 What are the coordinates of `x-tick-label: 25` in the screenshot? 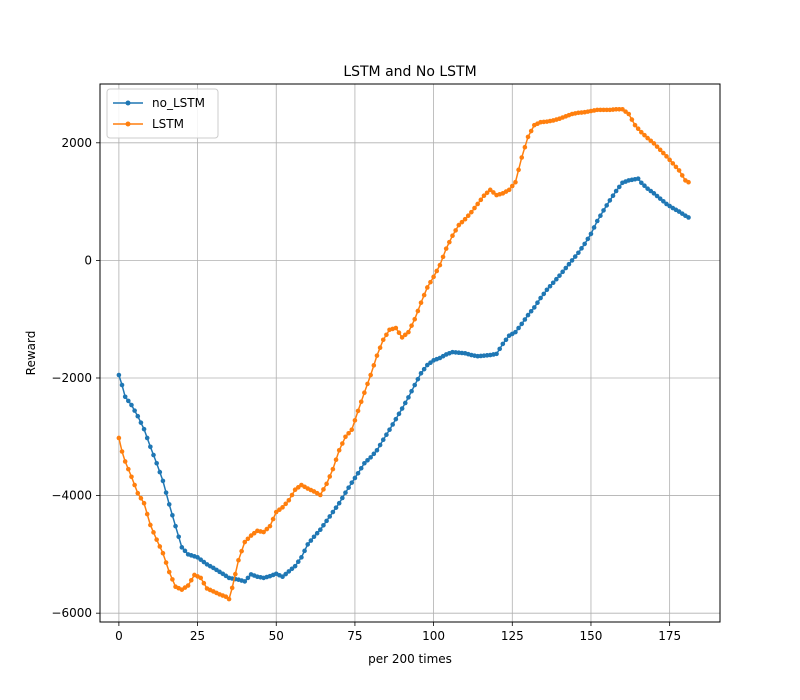 It's located at (197, 636).